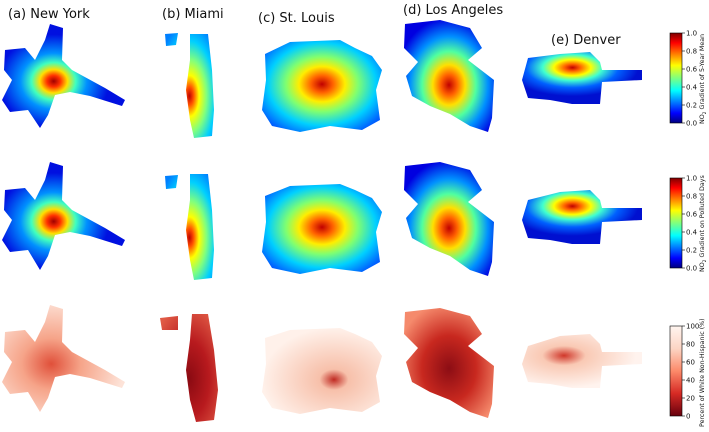  Describe the element at coordinates (676, 223) in the screenshot. I see `colorbar-2-bar` at that location.